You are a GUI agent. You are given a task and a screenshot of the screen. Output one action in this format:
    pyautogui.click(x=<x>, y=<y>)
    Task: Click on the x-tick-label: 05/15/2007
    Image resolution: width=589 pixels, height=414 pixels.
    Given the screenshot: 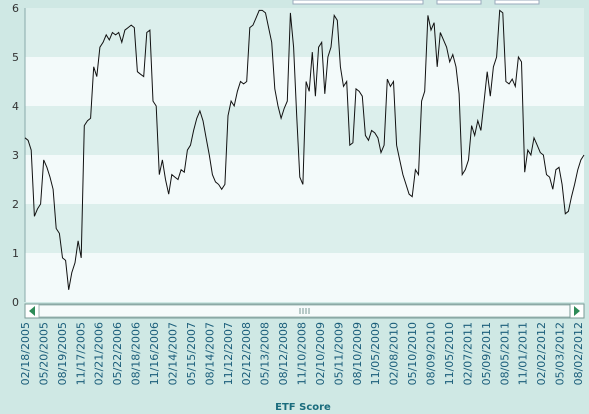 What is the action you would take?
    pyautogui.click(x=191, y=353)
    